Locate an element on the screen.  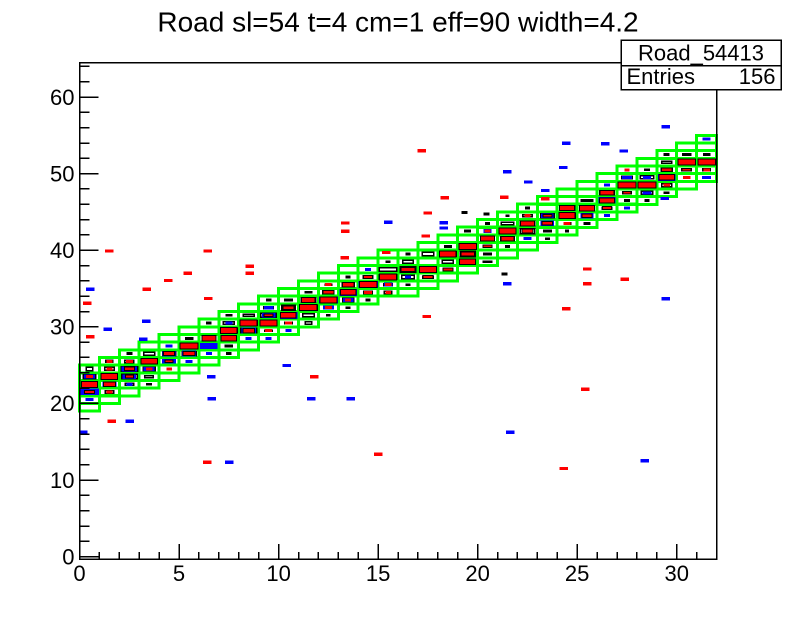
svg-text: 5 is located at coordinates (179, 573).